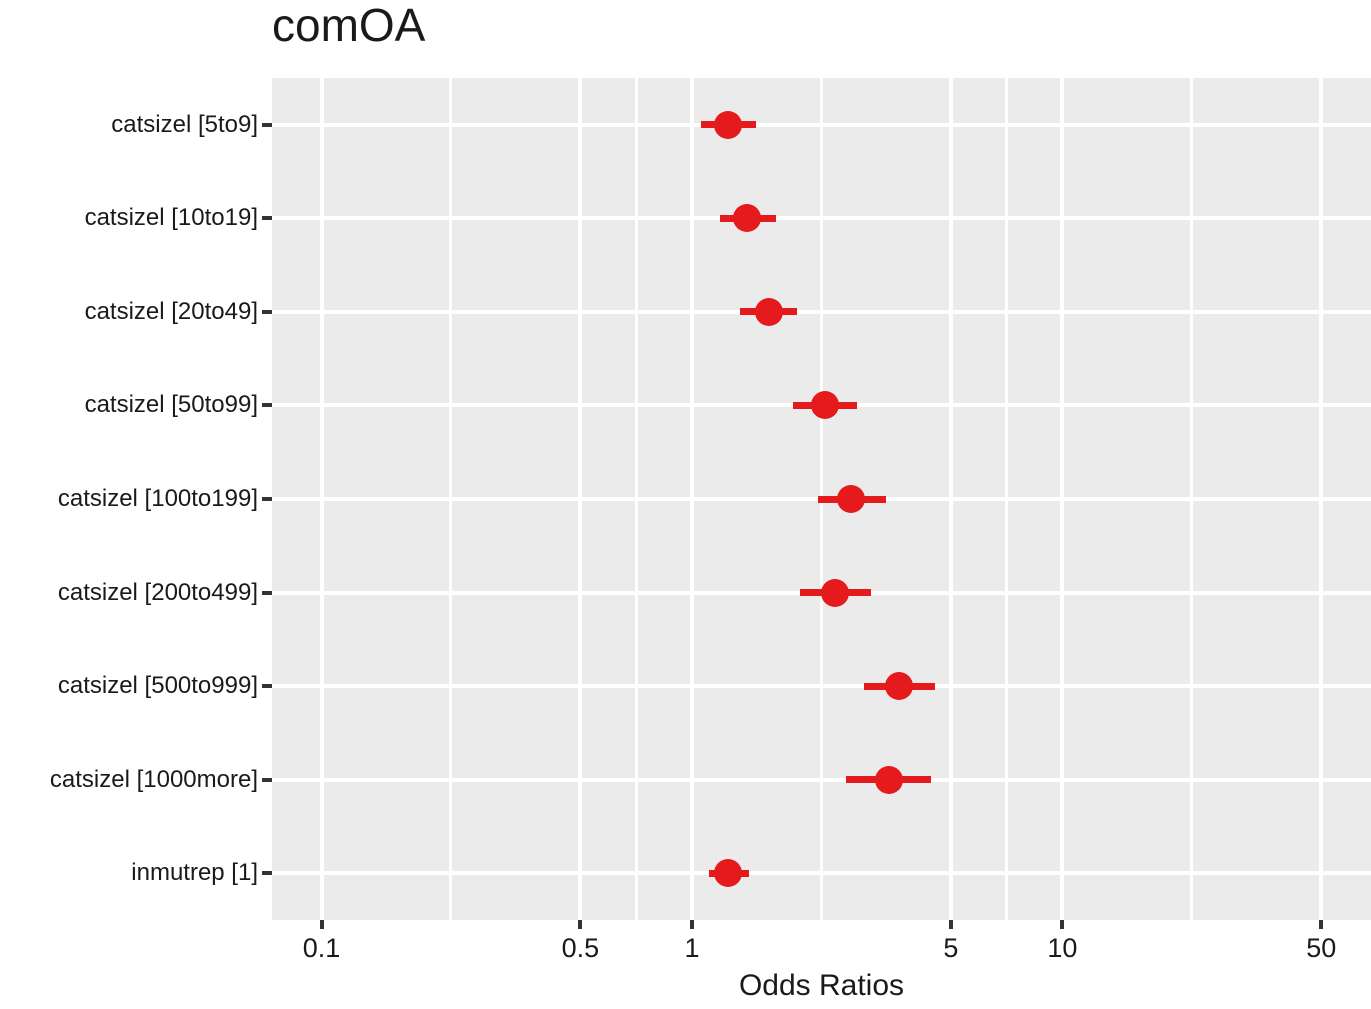  I want to click on plot-title: comOA, so click(349, 25).